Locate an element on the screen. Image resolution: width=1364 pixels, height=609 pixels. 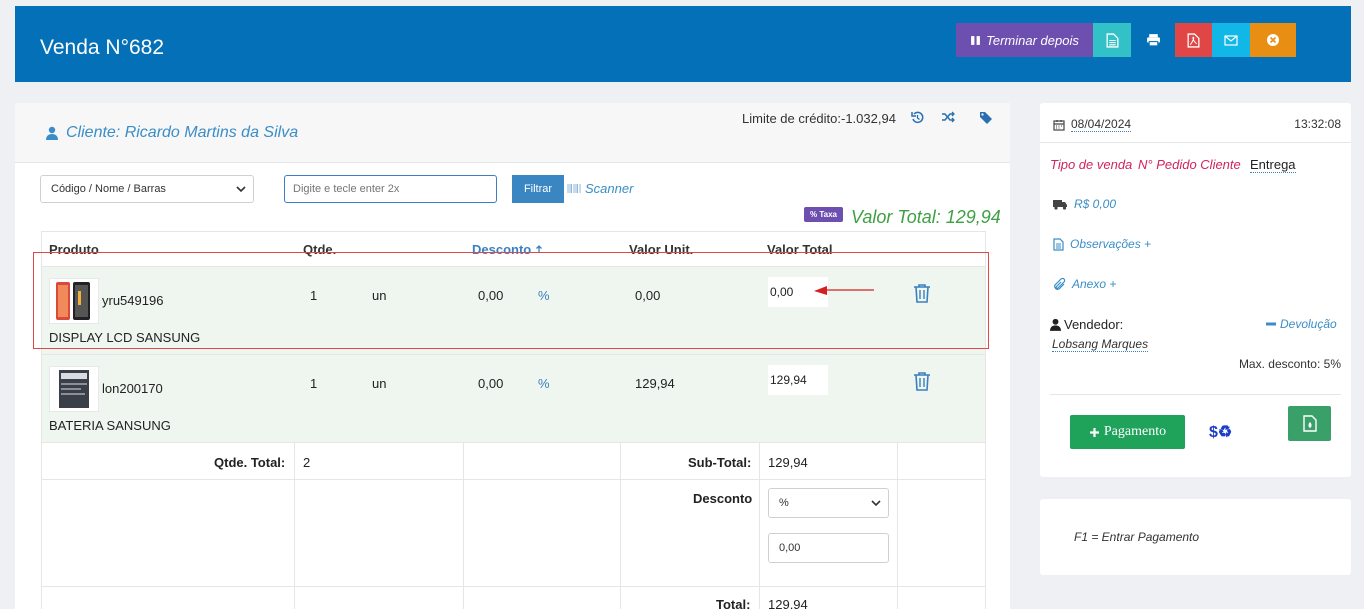
qtde-total-value: 2 is located at coordinates (307, 462).